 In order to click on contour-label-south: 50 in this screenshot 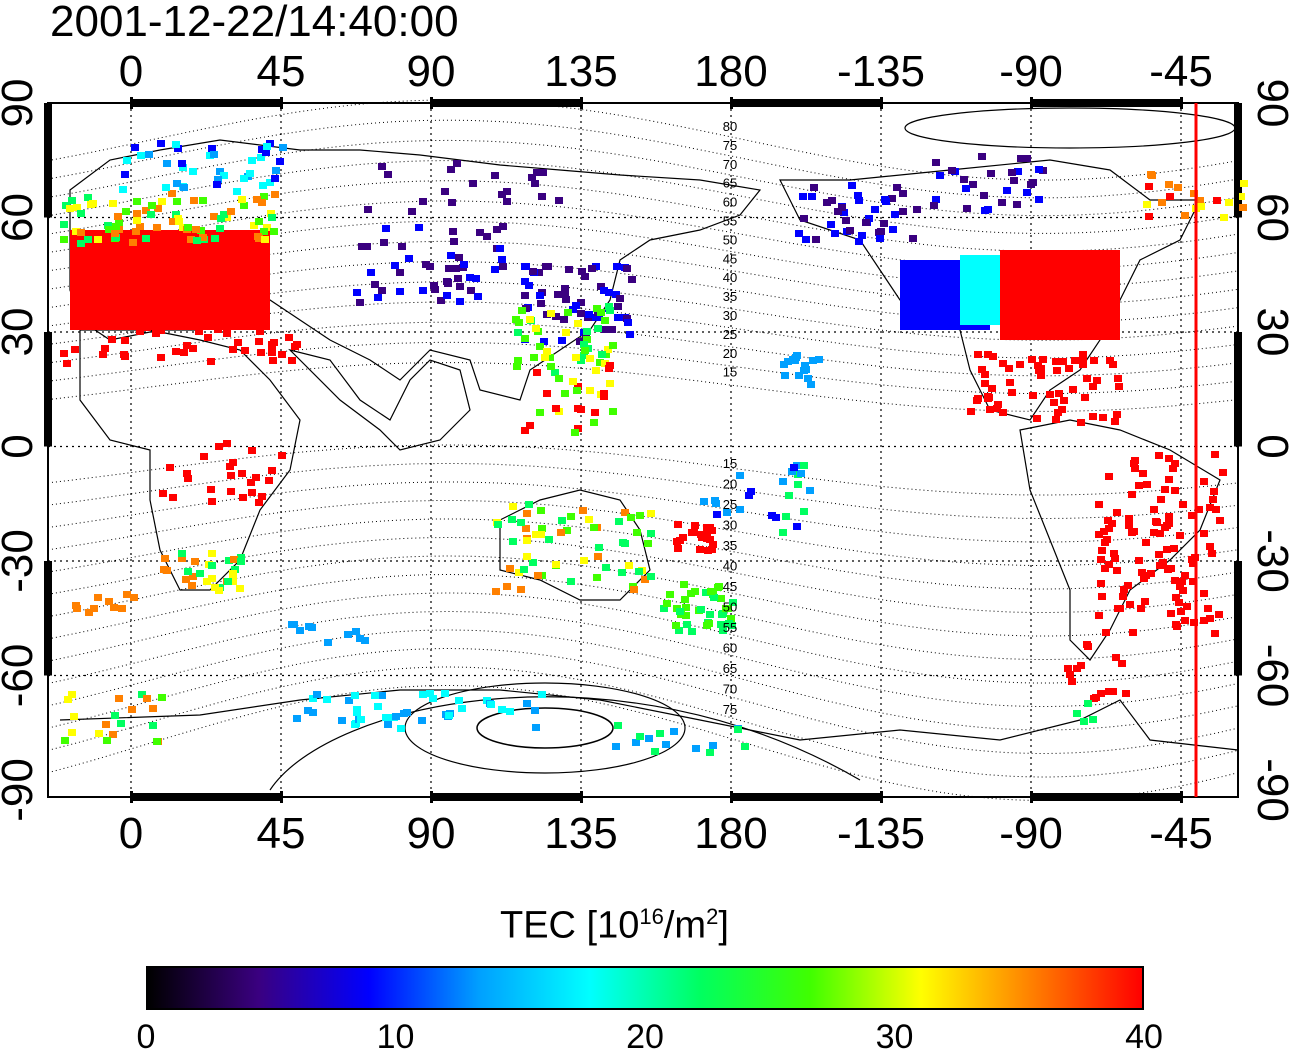, I will do `click(730, 607)`.